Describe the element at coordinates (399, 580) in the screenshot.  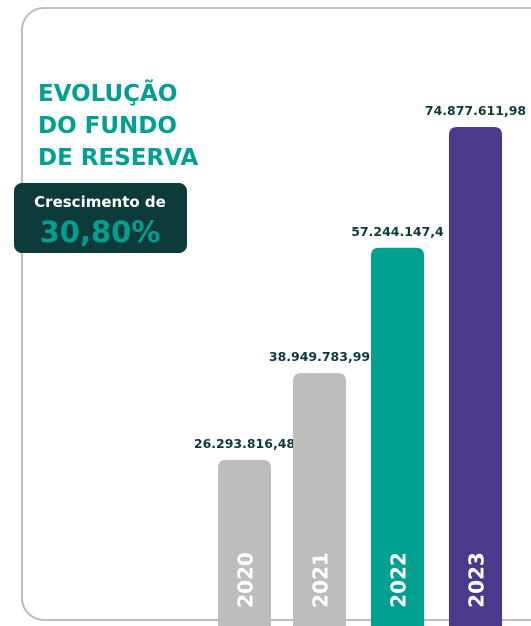
I see `category-label: 2022` at that location.